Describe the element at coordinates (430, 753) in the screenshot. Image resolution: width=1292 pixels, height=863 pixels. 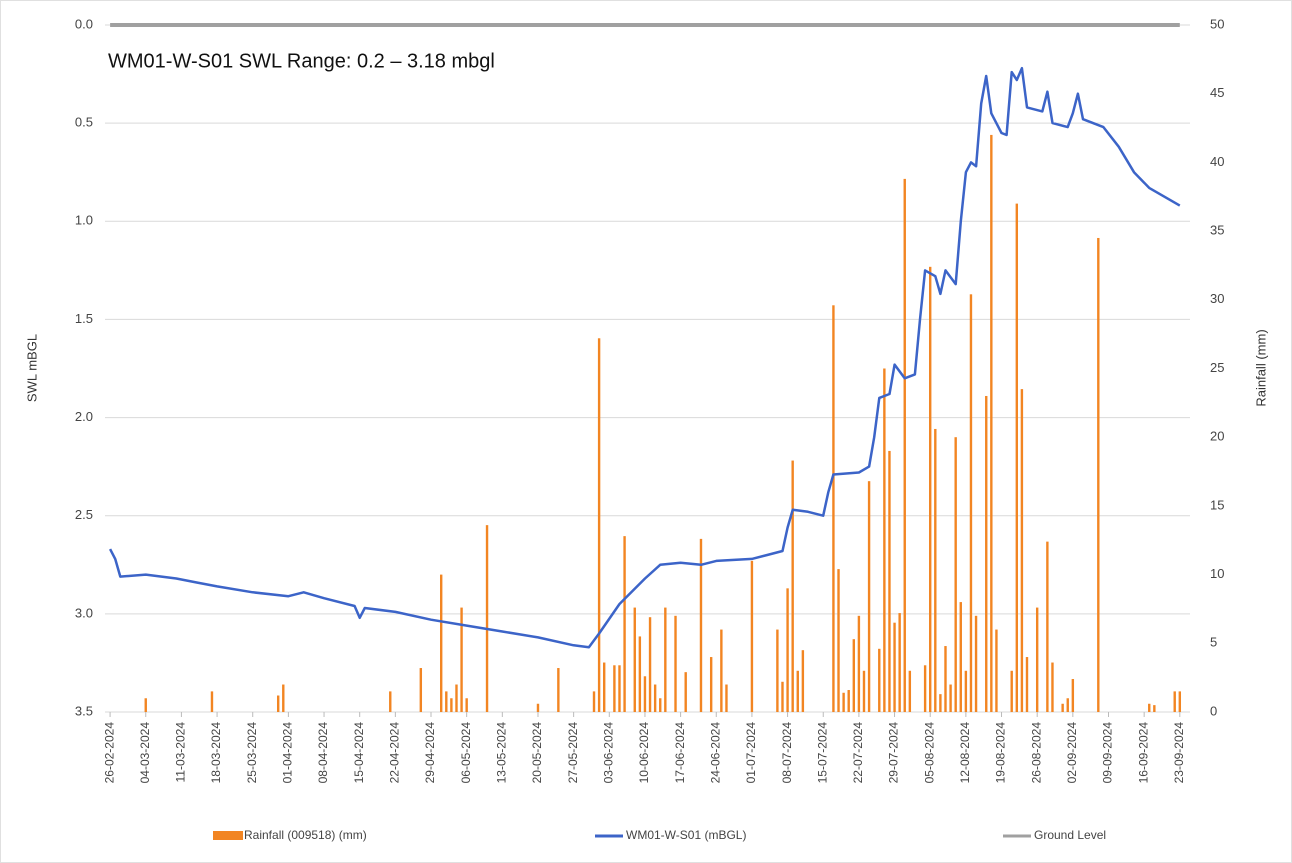
I see `x-tick-label: 29-04-2024` at that location.